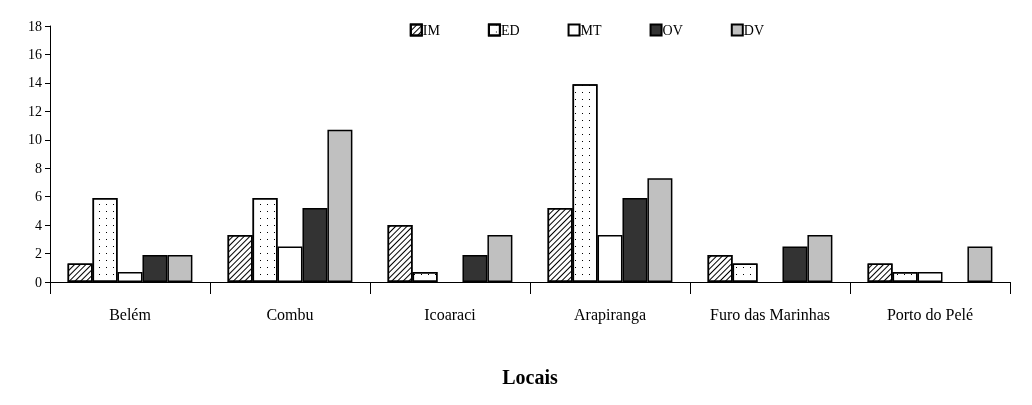  Describe the element at coordinates (38, 225) in the screenshot. I see `y-tick-label: 4` at that location.